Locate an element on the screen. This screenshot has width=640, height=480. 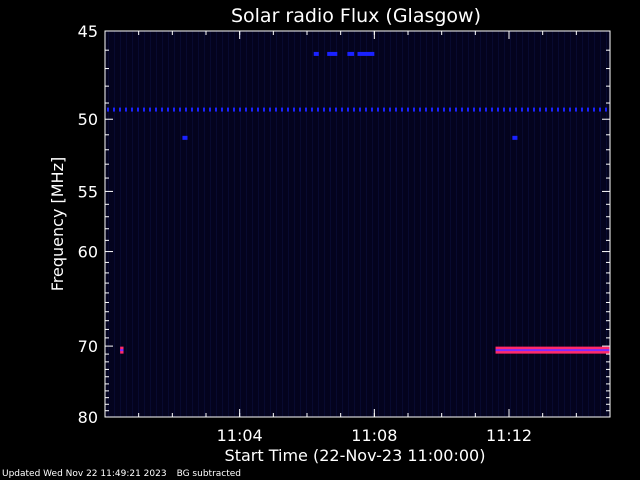
y-tick-label: 45 is located at coordinates (88, 31).